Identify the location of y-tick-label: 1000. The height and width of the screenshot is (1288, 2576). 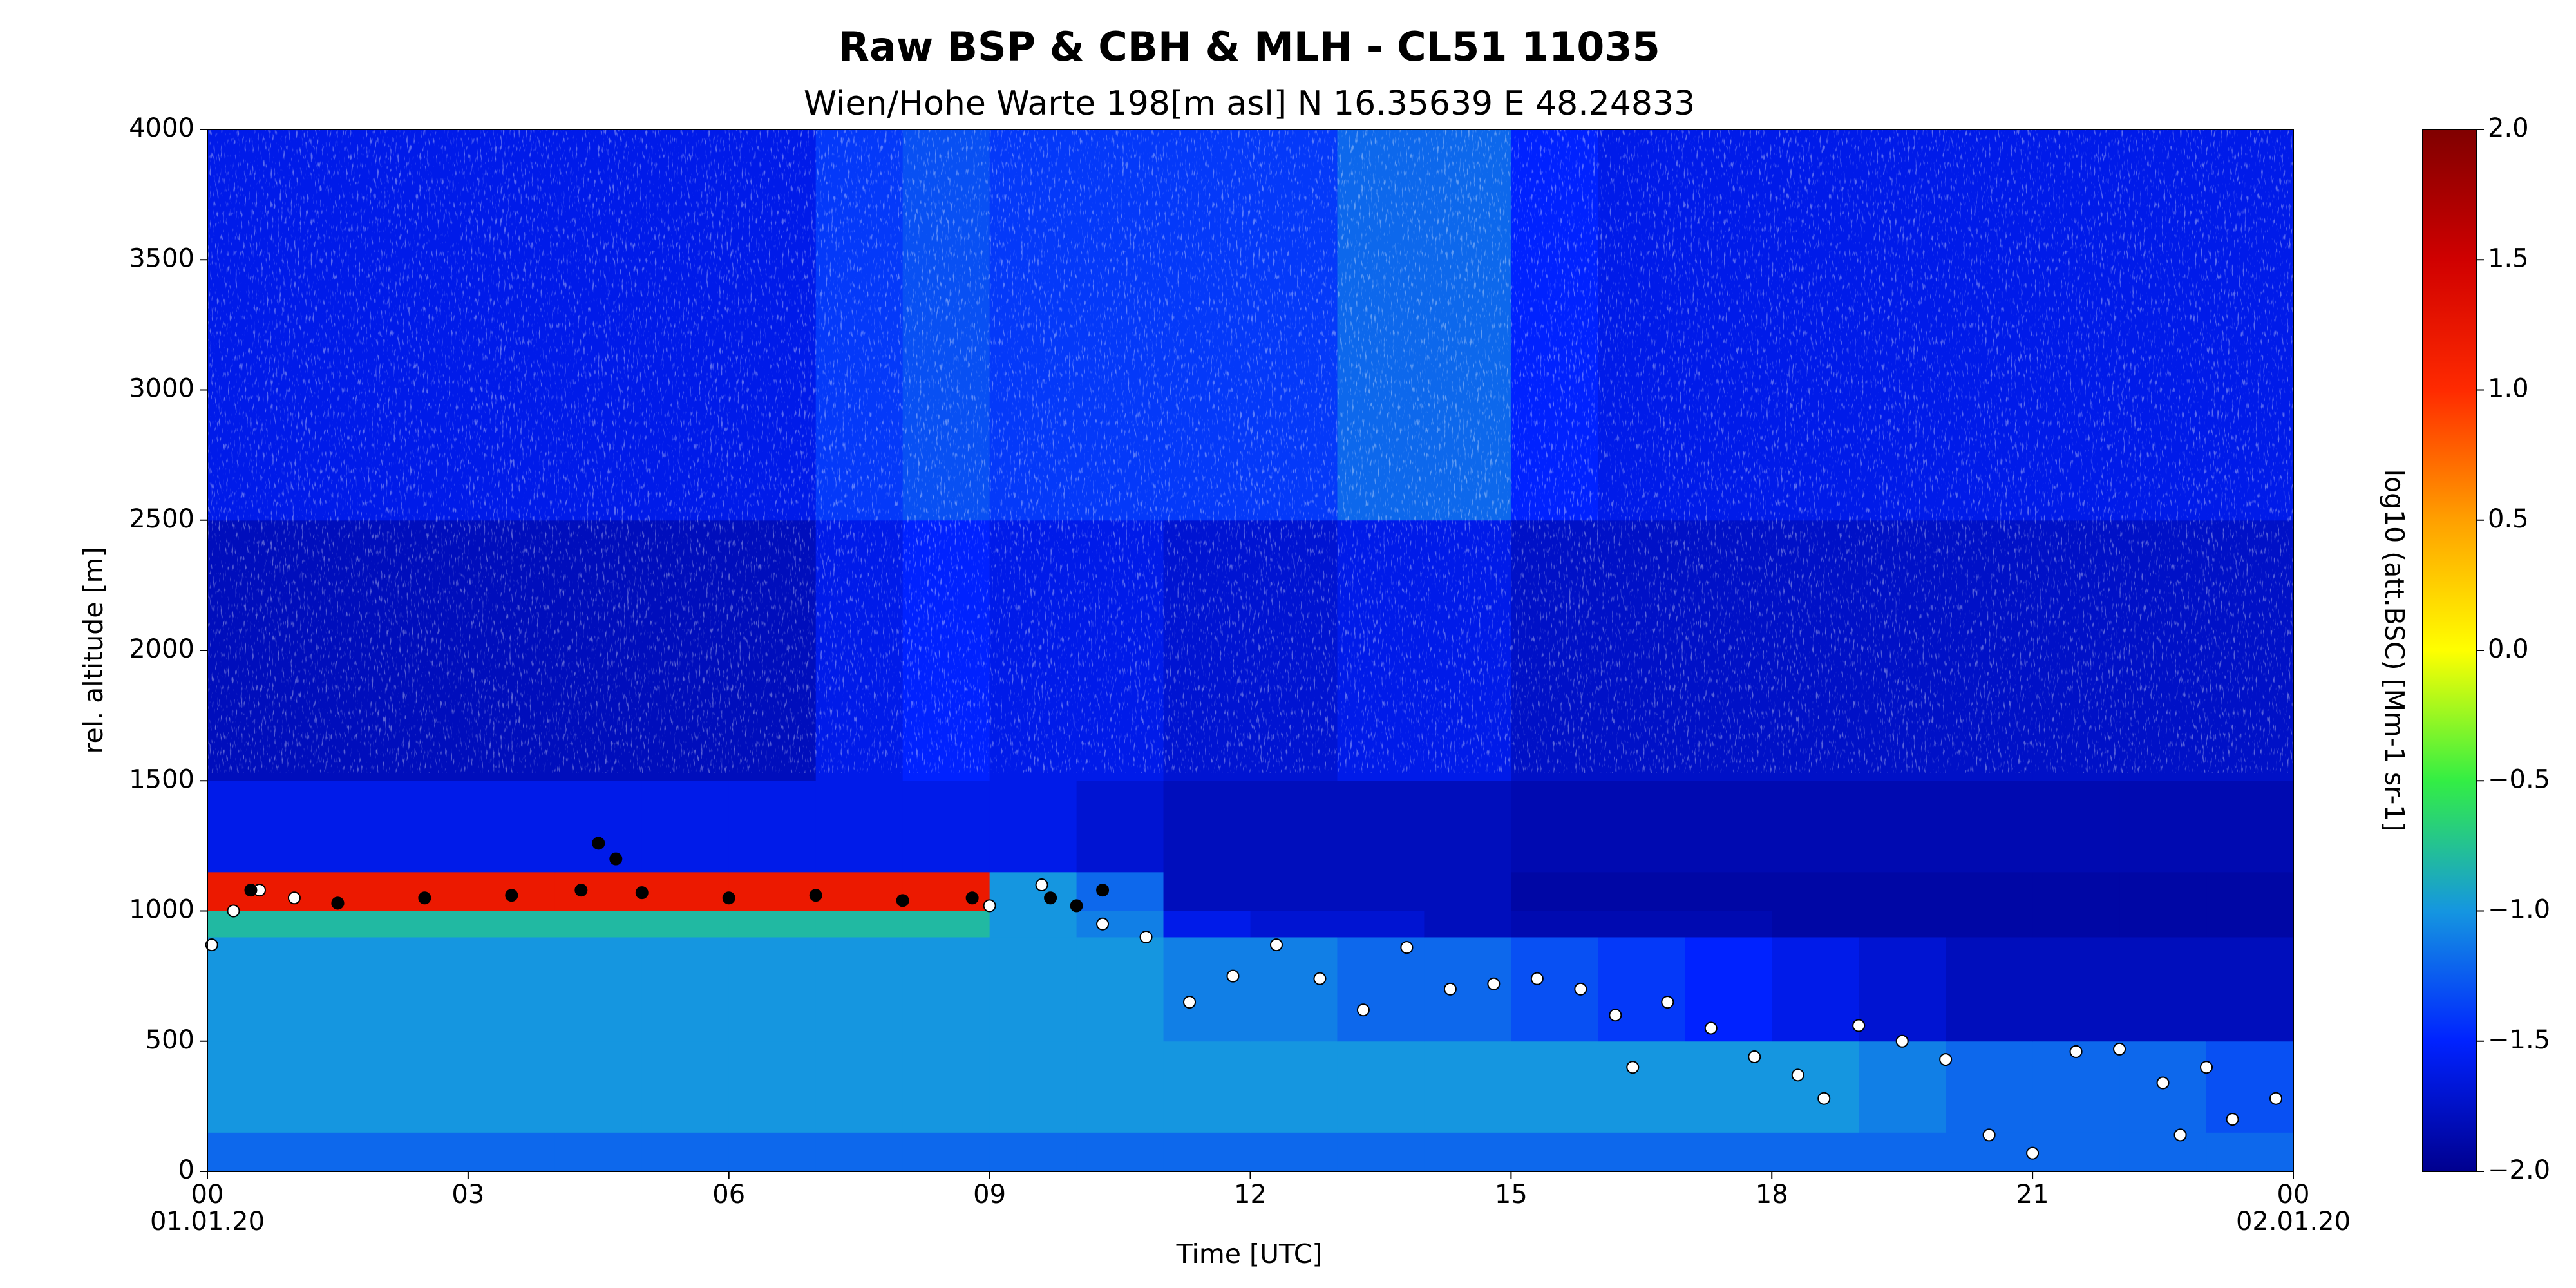
(161, 910).